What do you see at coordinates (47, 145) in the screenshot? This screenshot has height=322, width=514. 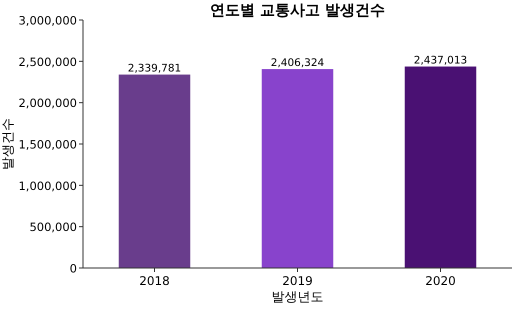 I see `y-tick-label: 1,500,000` at bounding box center [47, 145].